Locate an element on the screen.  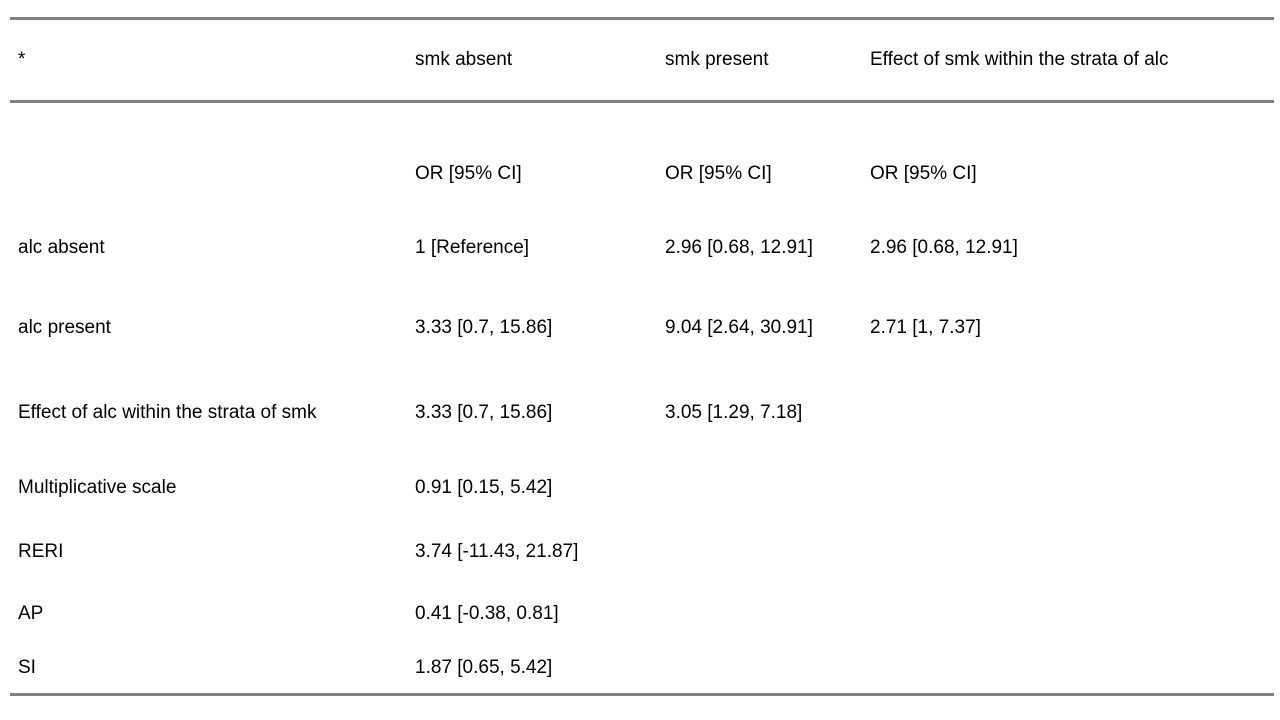
cell-value: 1 [Reference] is located at coordinates (472, 247).